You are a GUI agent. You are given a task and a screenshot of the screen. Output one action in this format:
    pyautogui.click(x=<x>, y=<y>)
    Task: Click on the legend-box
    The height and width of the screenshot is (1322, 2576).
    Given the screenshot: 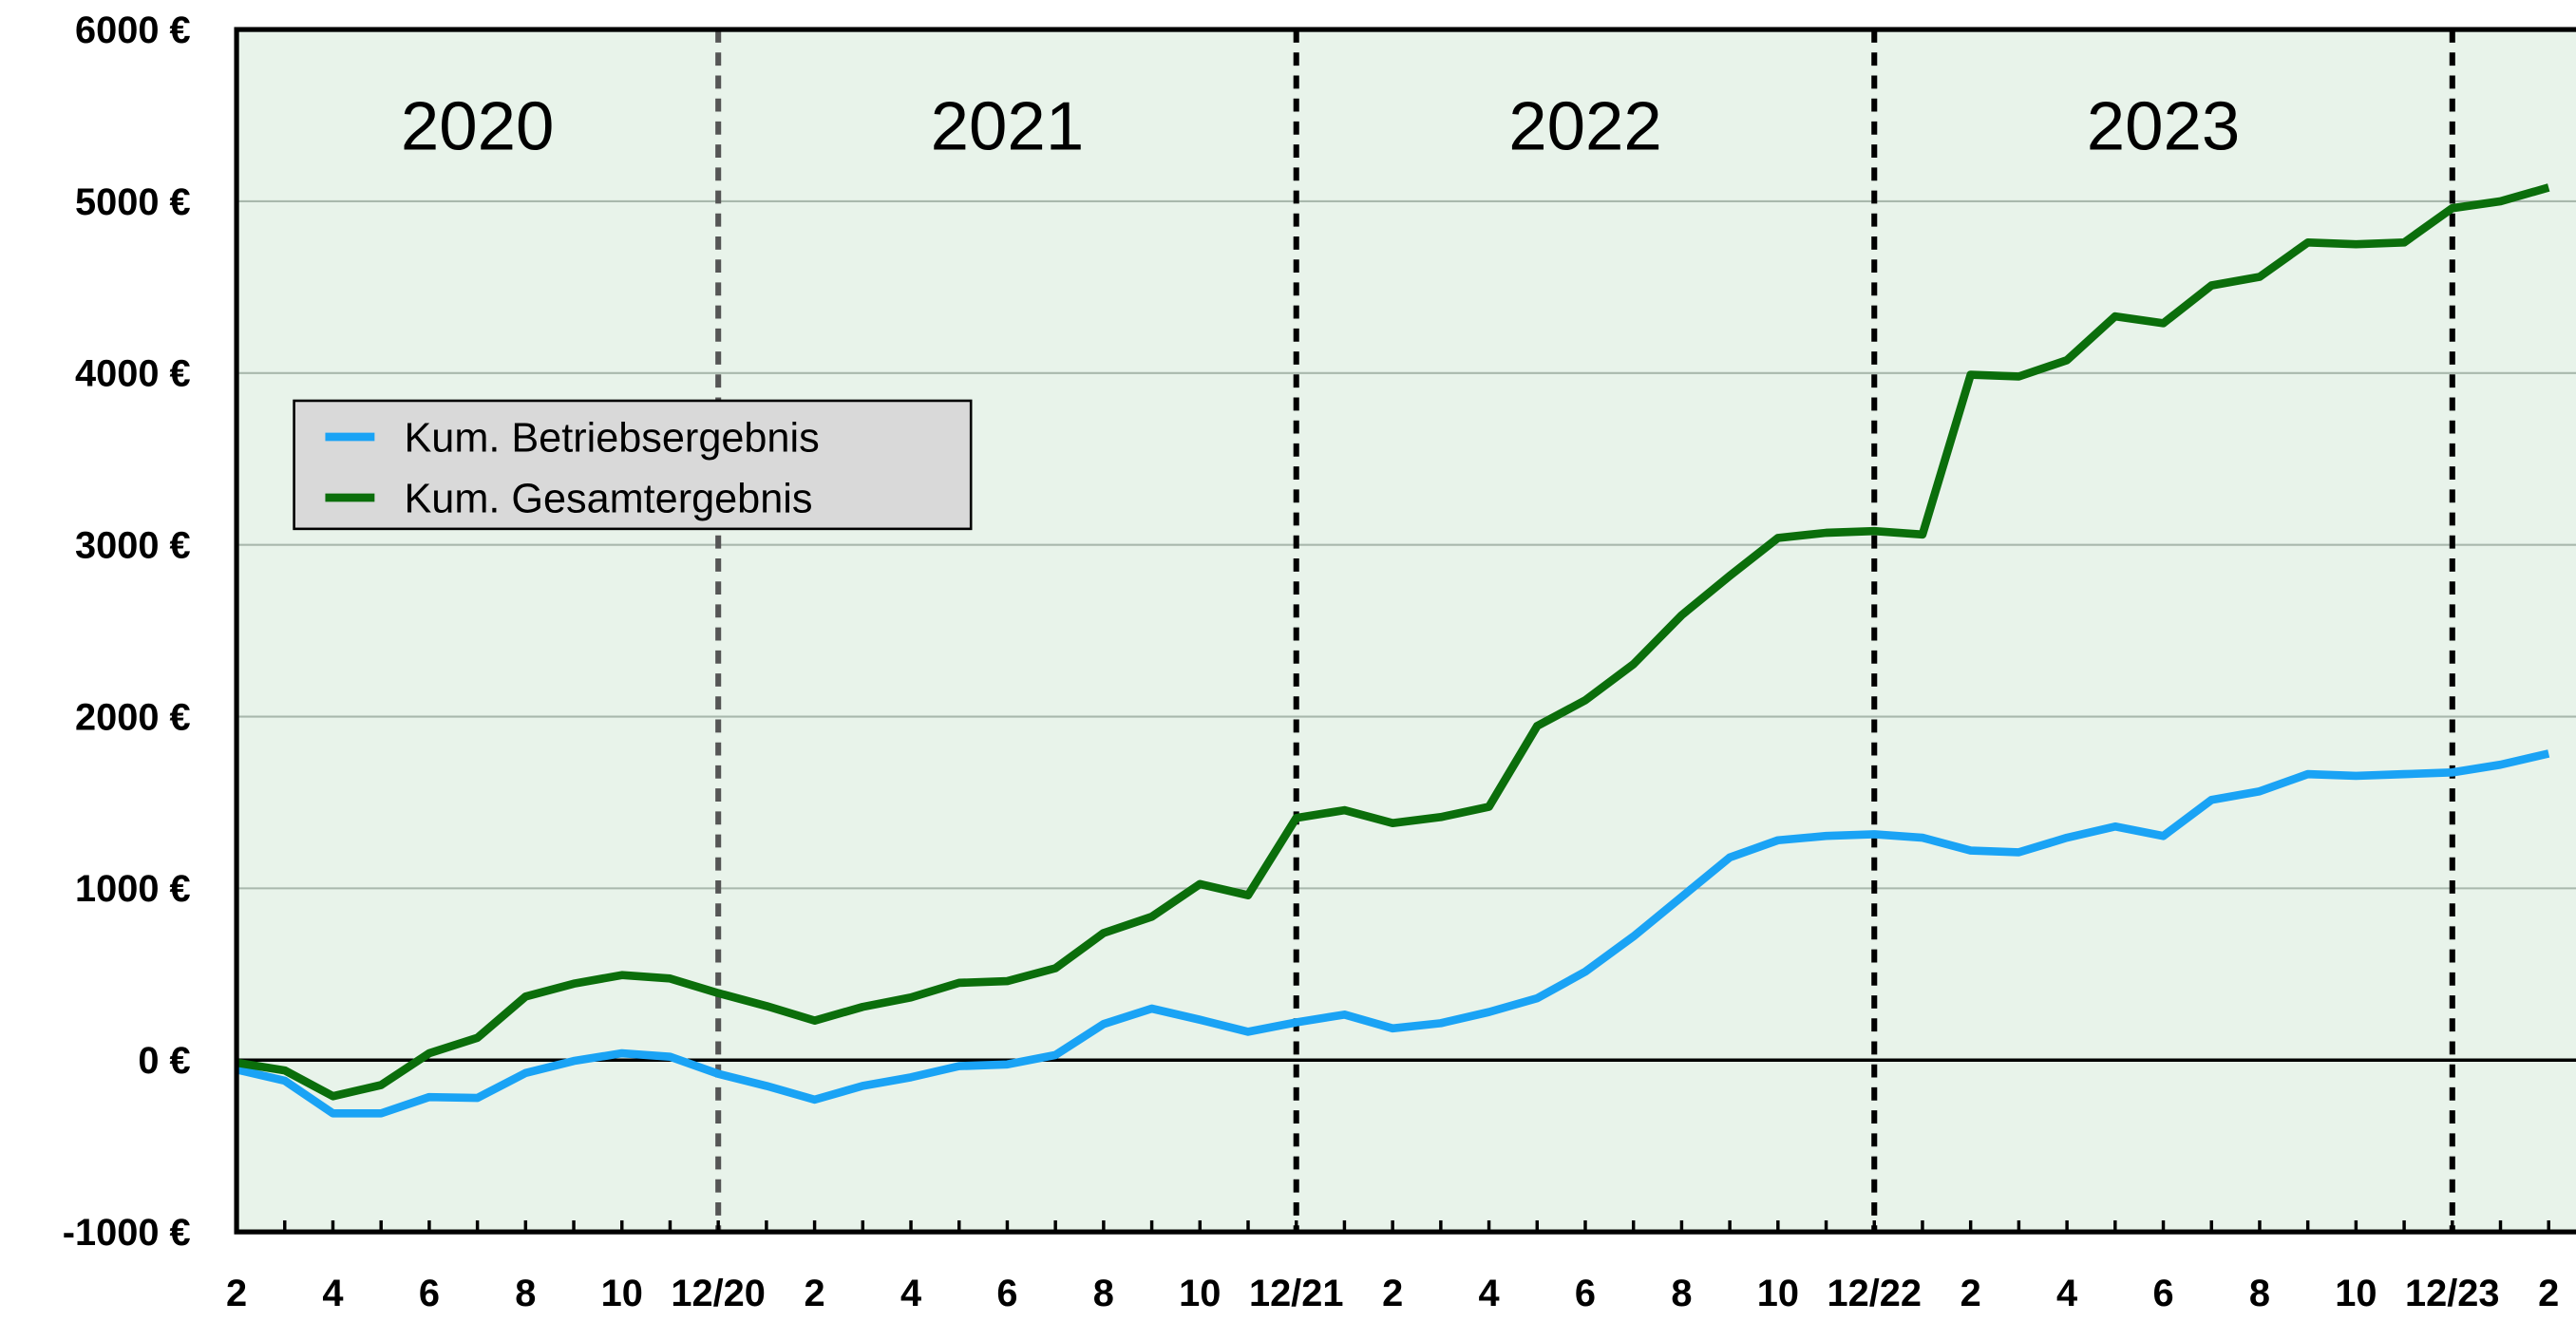 What is the action you would take?
    pyautogui.click(x=633, y=465)
    